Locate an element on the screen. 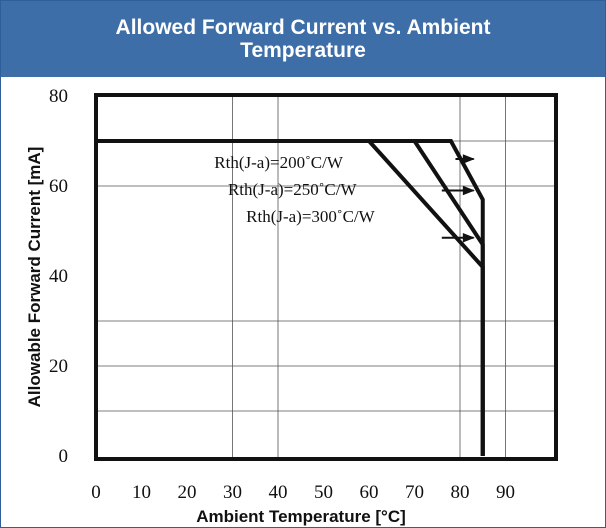 The width and height of the screenshot is (606, 528). x-tick-label: 20 is located at coordinates (187, 492).